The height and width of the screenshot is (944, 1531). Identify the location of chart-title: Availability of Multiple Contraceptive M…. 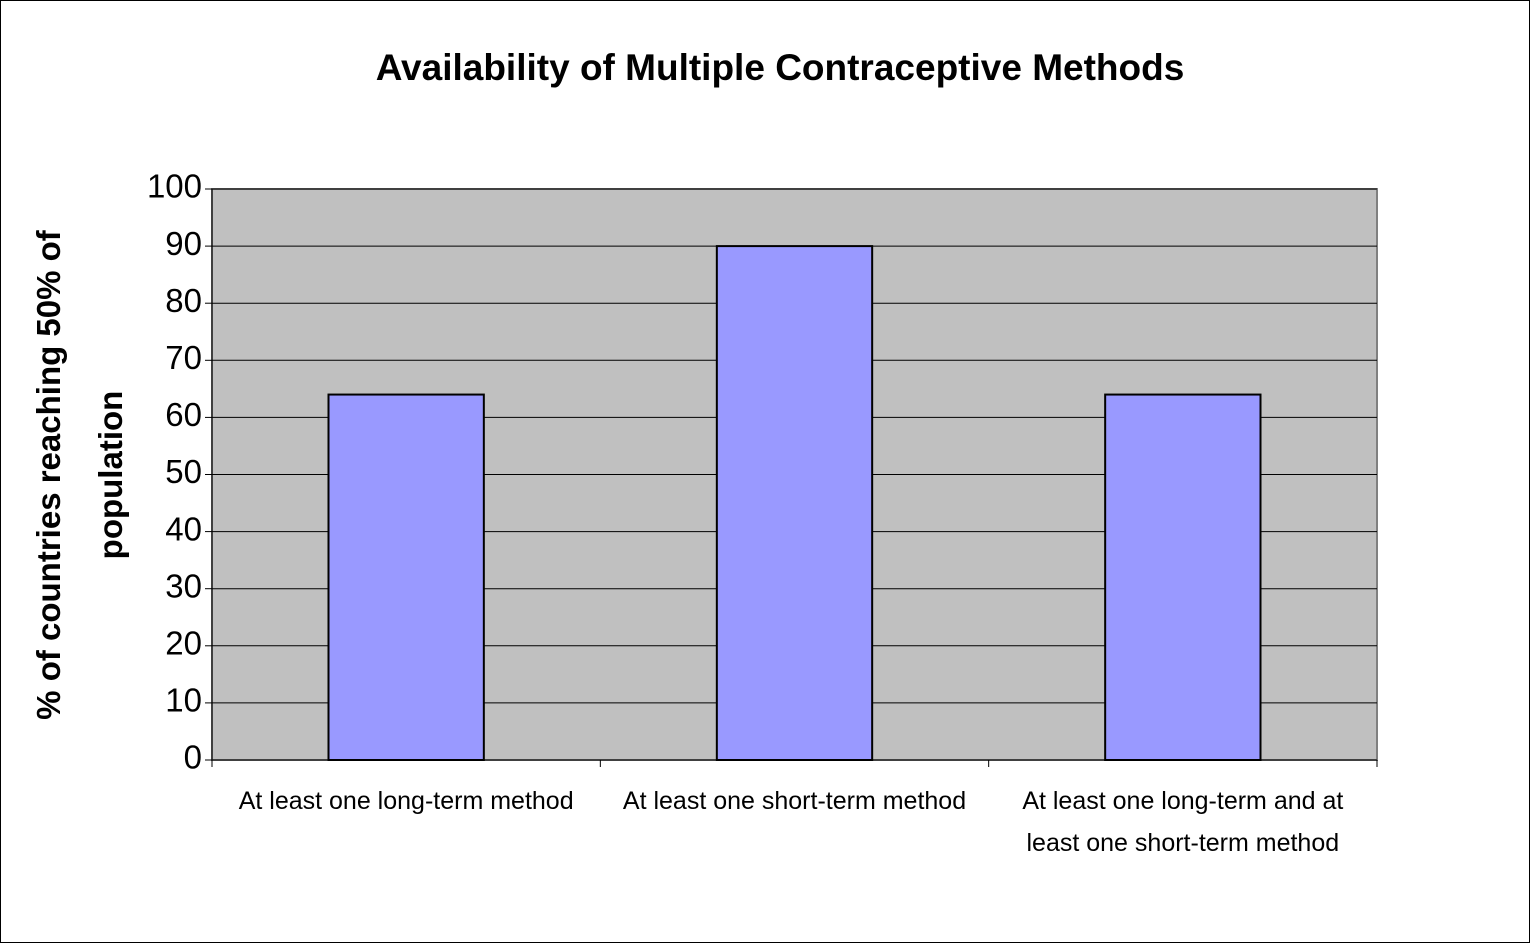
(780, 67).